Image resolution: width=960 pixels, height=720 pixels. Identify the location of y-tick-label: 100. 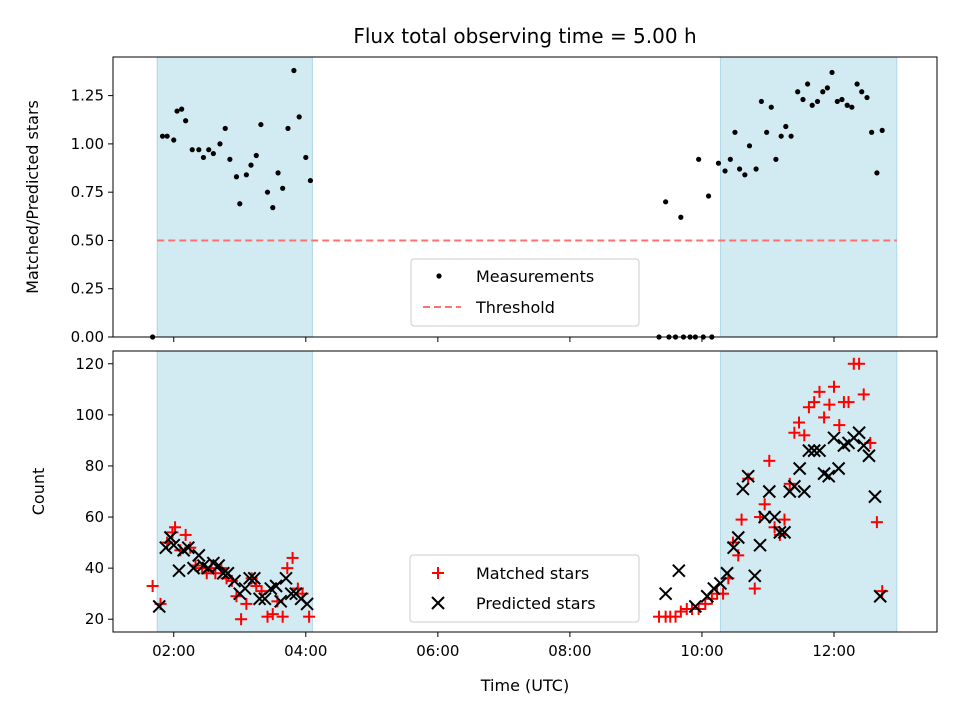
(89, 415).